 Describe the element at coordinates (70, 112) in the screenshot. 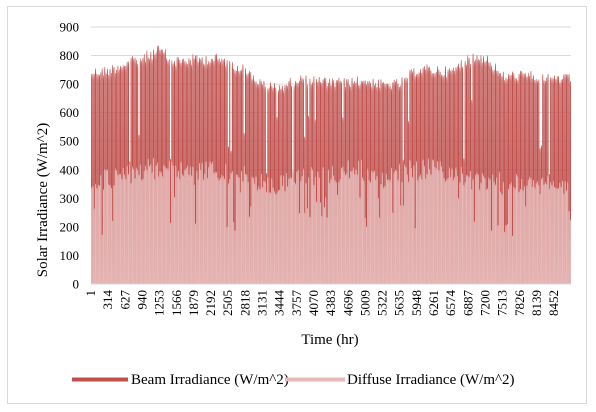

I see `y-tick-label: 600` at that location.